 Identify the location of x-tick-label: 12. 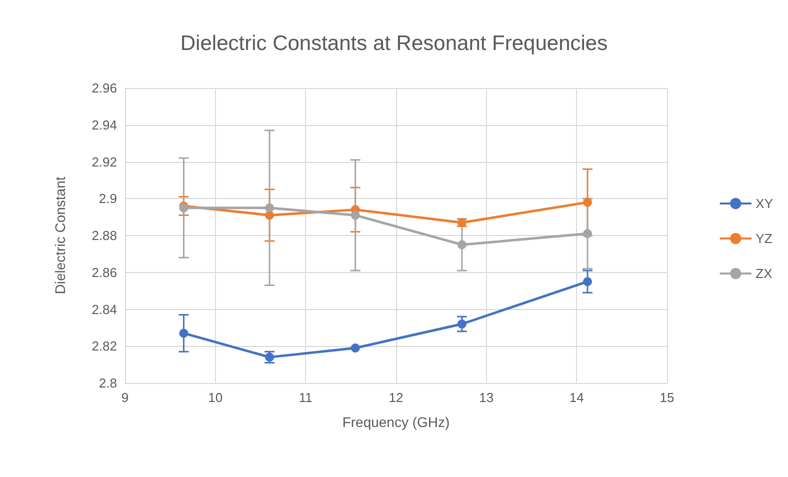
(396, 397).